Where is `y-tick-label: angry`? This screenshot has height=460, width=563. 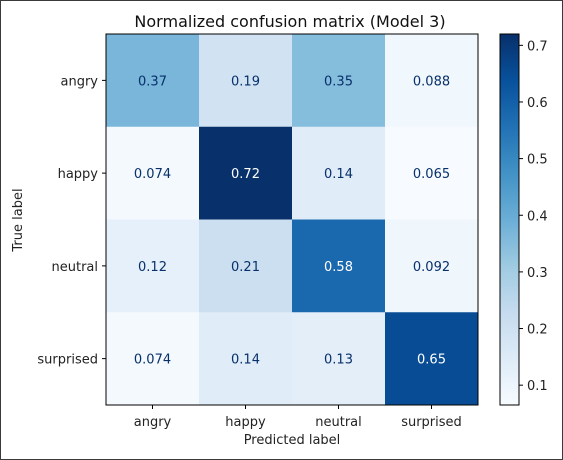 y-tick-label: angry is located at coordinates (80, 81).